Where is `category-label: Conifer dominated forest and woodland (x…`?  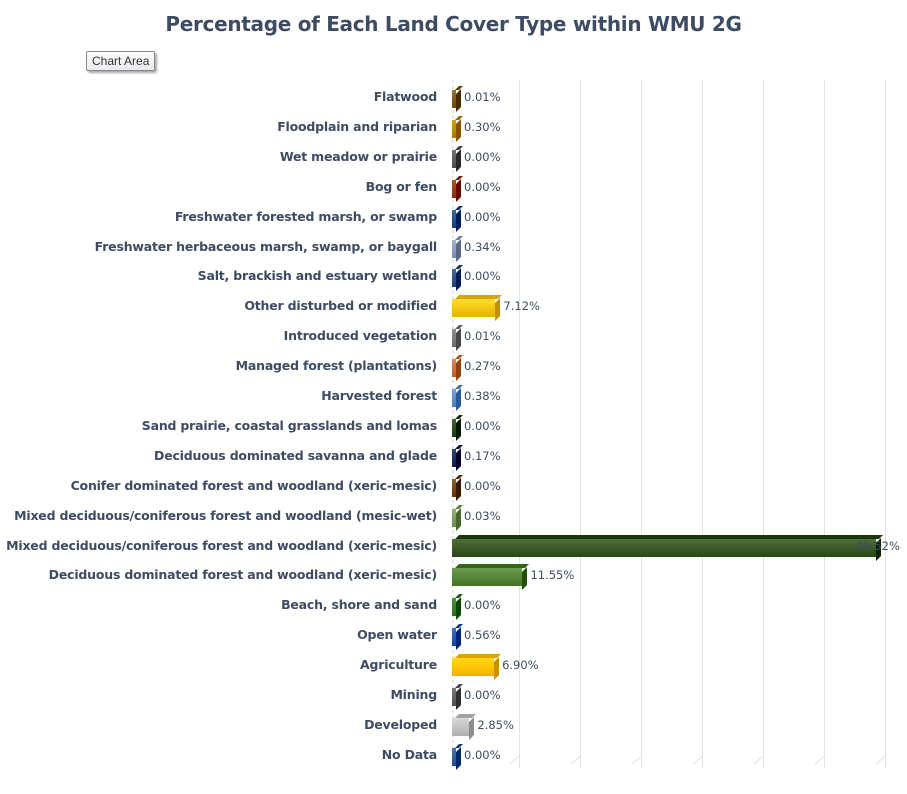
category-label: Conifer dominated forest and woodland (x… is located at coordinates (254, 485).